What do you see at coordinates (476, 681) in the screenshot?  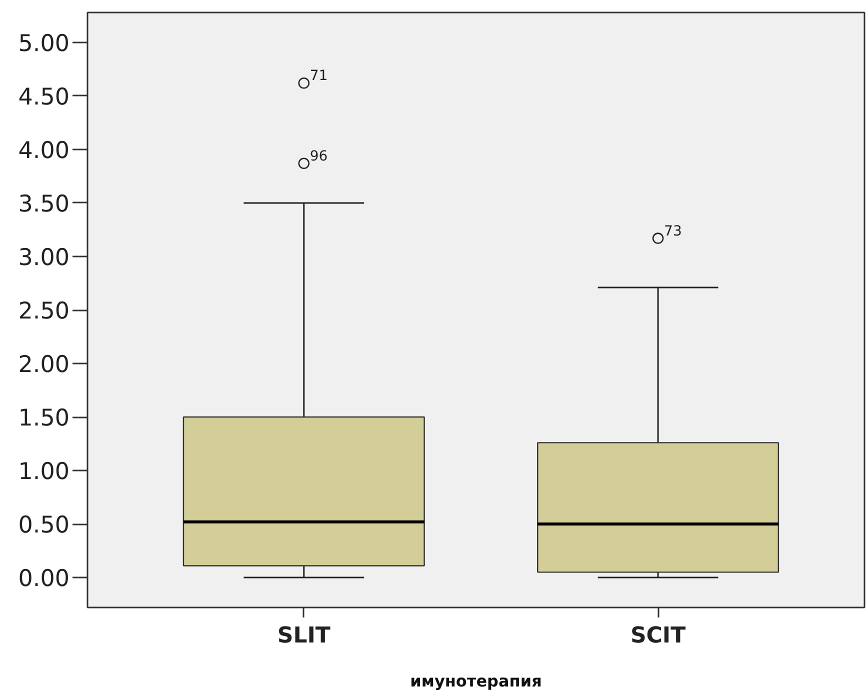 I see `x-axis-title: имунотерапия` at bounding box center [476, 681].